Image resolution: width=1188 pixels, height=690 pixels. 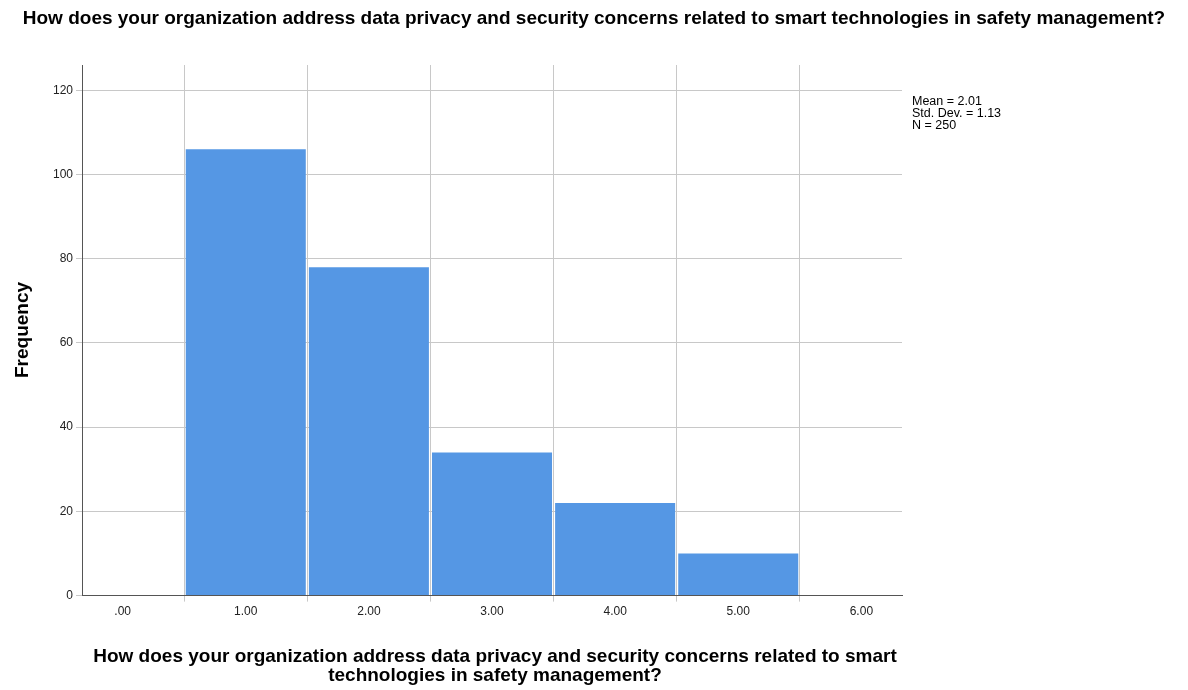 What do you see at coordinates (66, 426) in the screenshot?
I see `y-tick-label: 40` at bounding box center [66, 426].